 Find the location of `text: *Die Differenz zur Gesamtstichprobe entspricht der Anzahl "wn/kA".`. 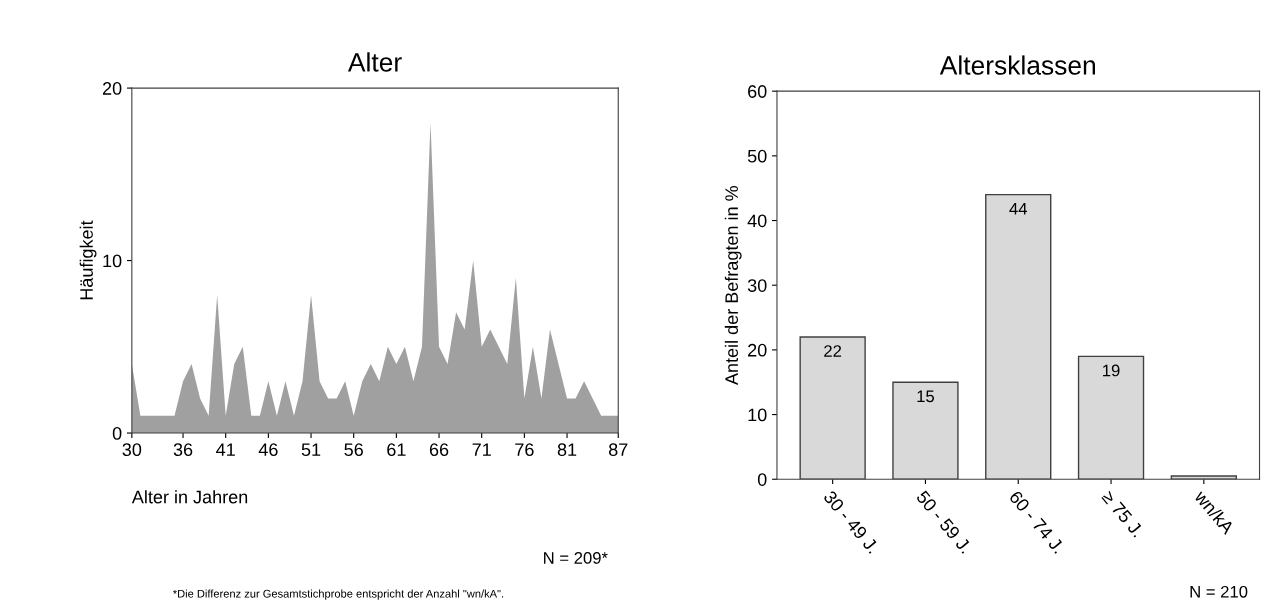

text: *Die Differenz zur Gesamtstichprobe entspricht der Anzahl "wn/kA". is located at coordinates (338, 594).